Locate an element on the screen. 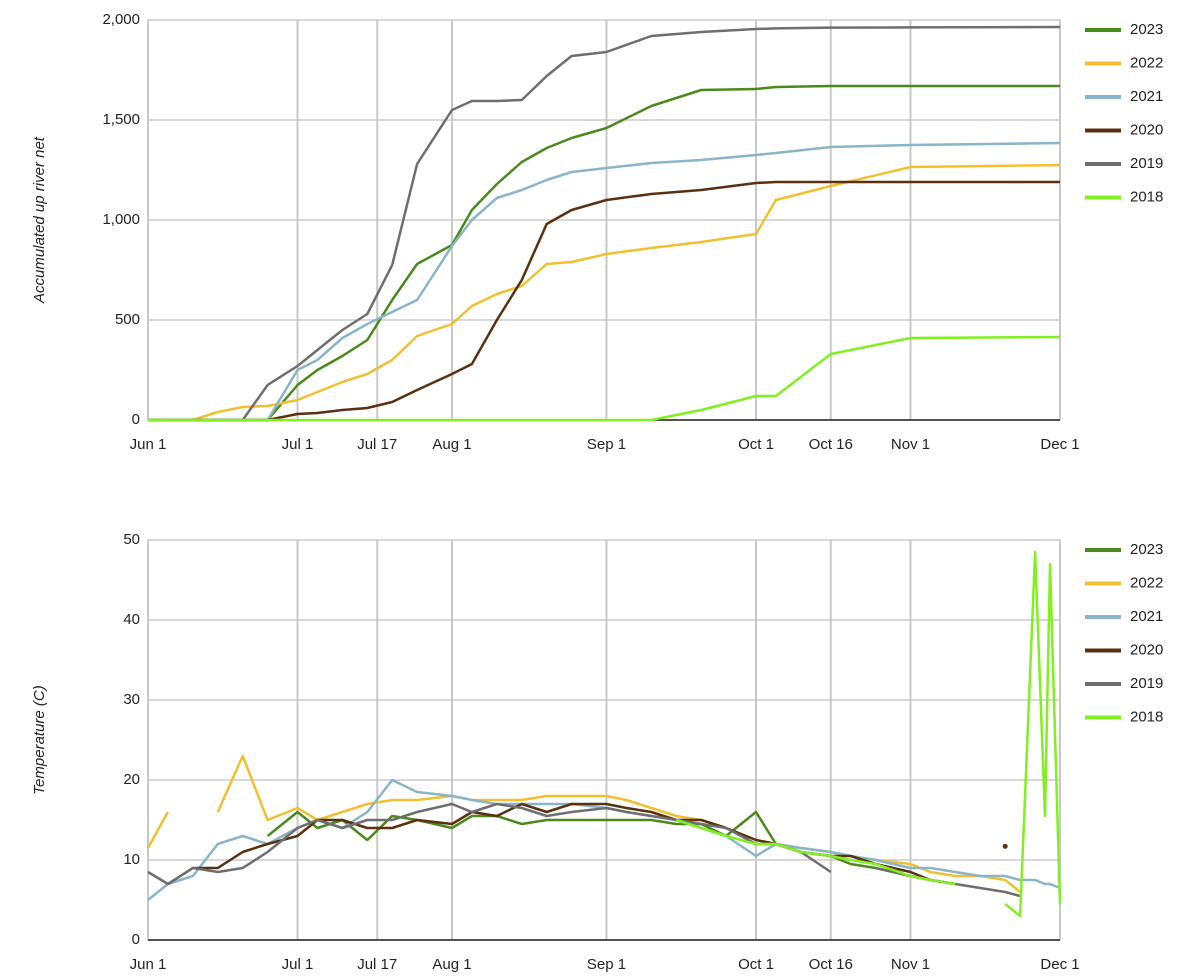 This screenshot has width=1178, height=976. y-axis-label: Temperature (C) is located at coordinates (39, 739).